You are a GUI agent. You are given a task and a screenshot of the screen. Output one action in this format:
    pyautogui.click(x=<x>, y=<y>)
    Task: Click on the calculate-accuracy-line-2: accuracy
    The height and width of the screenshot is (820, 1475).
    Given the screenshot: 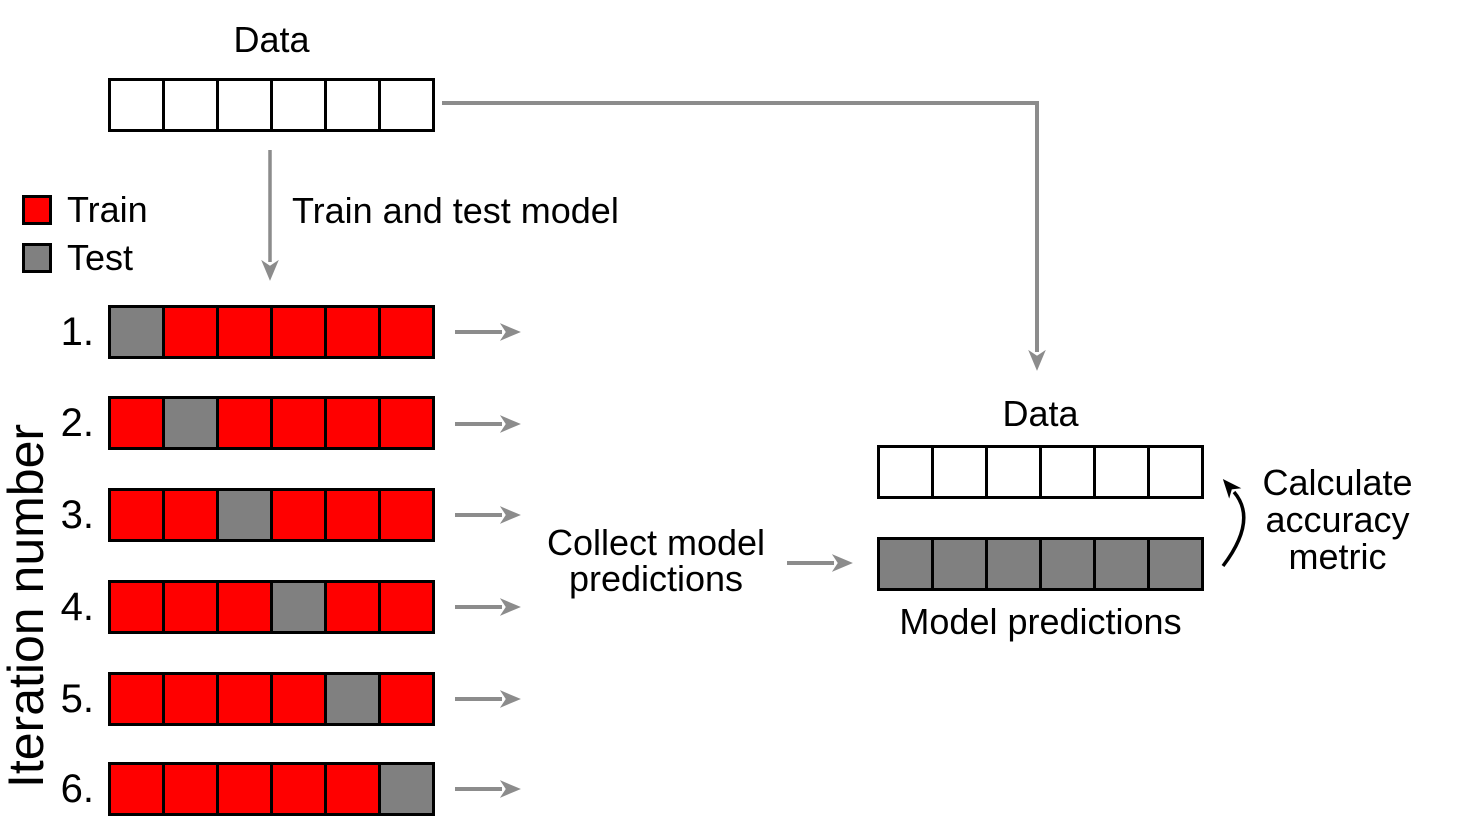 What is the action you would take?
    pyautogui.click(x=1337, y=519)
    